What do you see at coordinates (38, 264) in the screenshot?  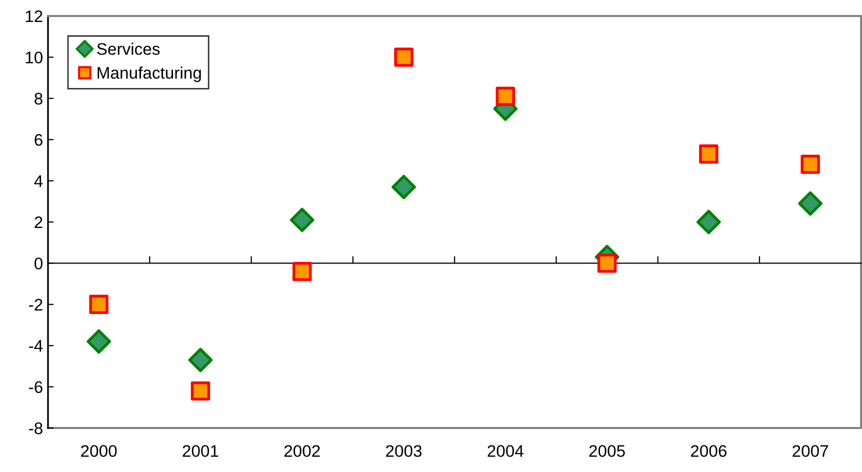 I see `y-tick-label: 0` at bounding box center [38, 264].